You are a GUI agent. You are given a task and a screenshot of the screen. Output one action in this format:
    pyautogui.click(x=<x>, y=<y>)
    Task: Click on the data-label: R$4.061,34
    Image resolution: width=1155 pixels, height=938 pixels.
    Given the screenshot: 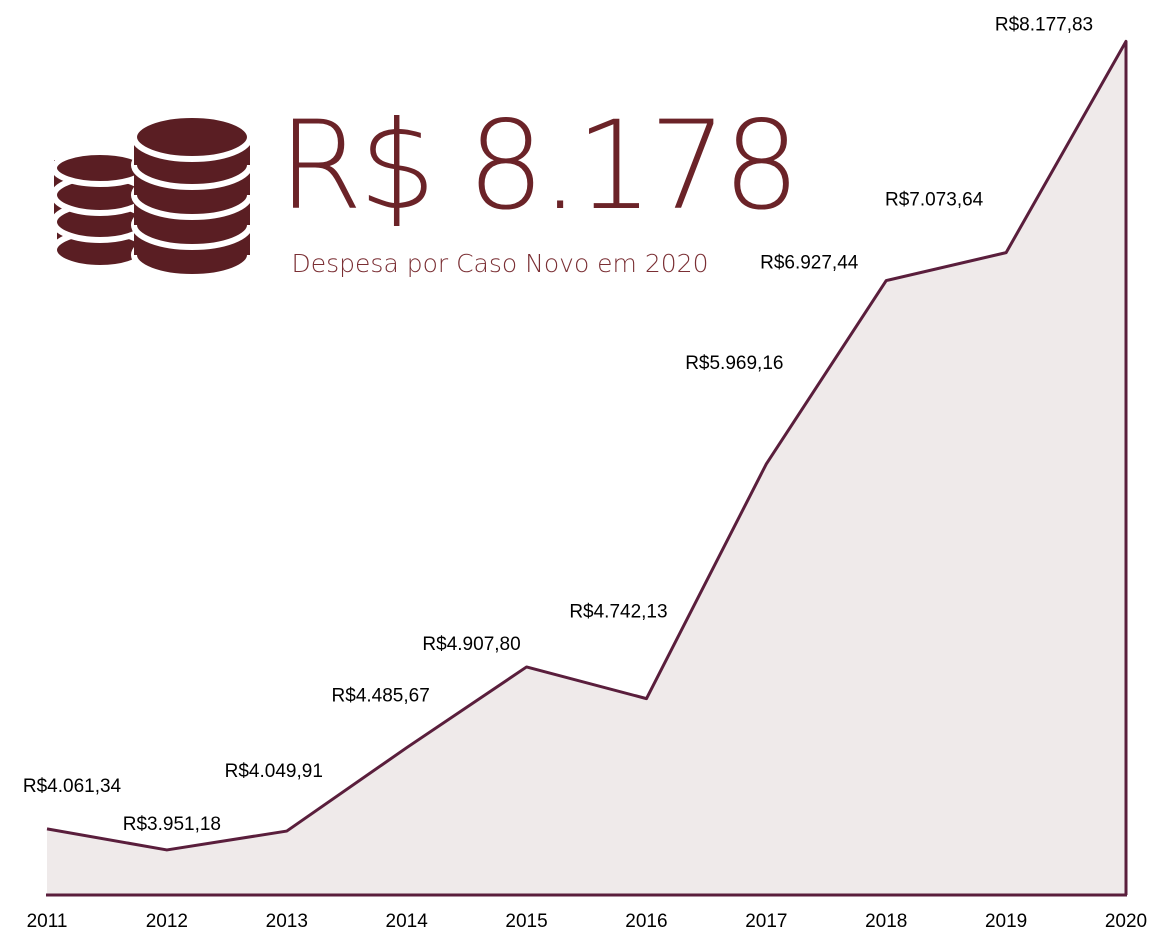 What is the action you would take?
    pyautogui.click(x=72, y=786)
    